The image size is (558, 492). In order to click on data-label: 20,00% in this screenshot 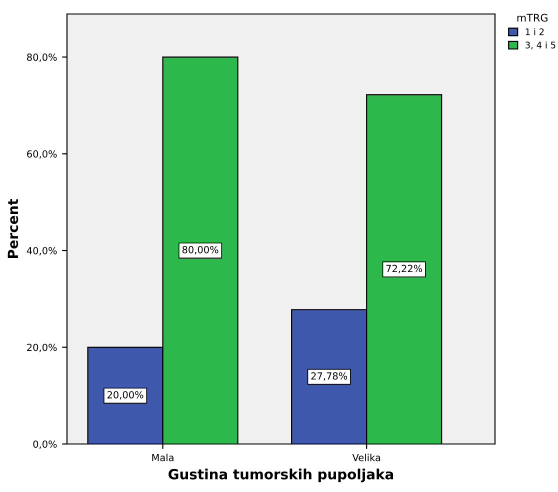, I will do `click(125, 395)`.